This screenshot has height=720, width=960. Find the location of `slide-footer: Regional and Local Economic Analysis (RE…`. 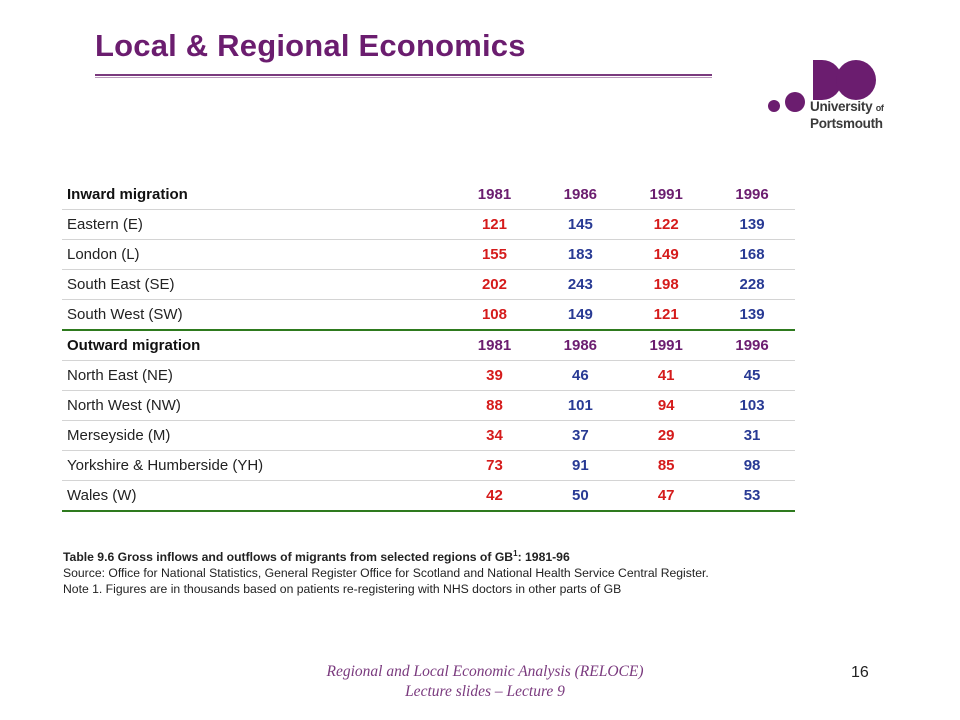

slide-footer: Regional and Local Economic Analysis (RE… is located at coordinates (485, 682).